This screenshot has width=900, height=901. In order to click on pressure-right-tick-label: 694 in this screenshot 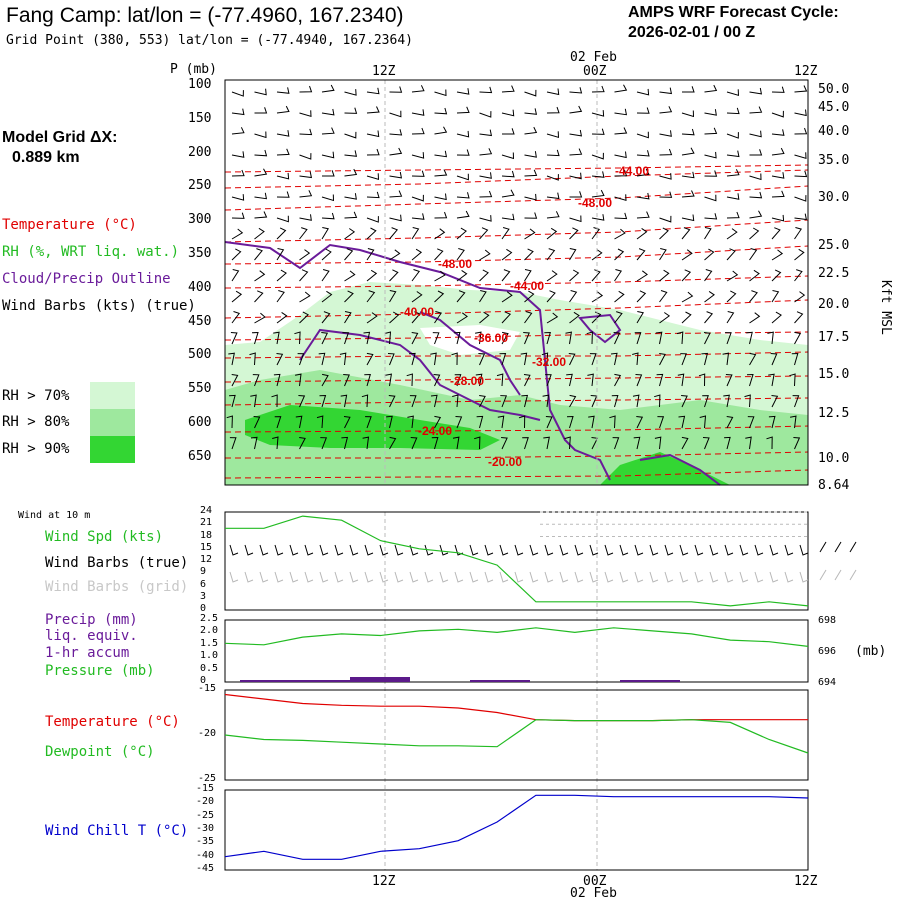, I will do `click(827, 682)`.